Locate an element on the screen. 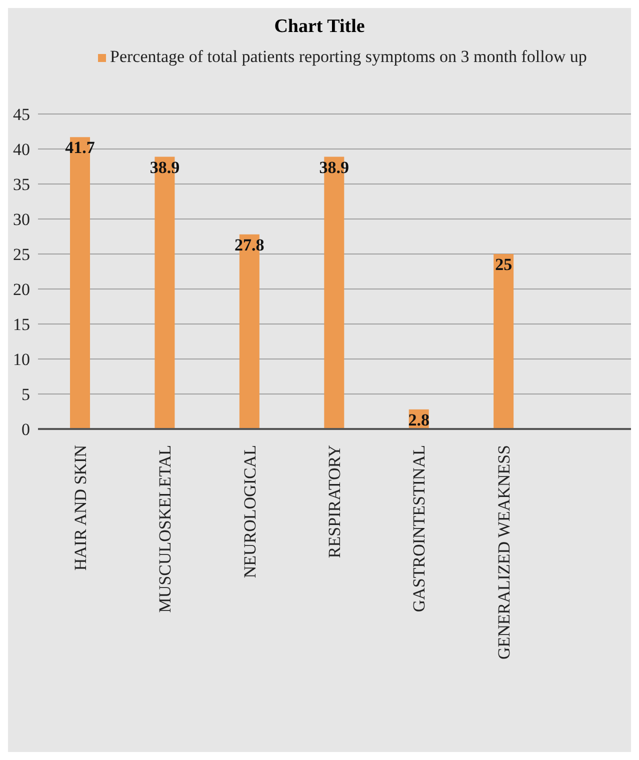 This screenshot has height=760, width=639. x-tick-label: RESPIRATORY is located at coordinates (334, 501).